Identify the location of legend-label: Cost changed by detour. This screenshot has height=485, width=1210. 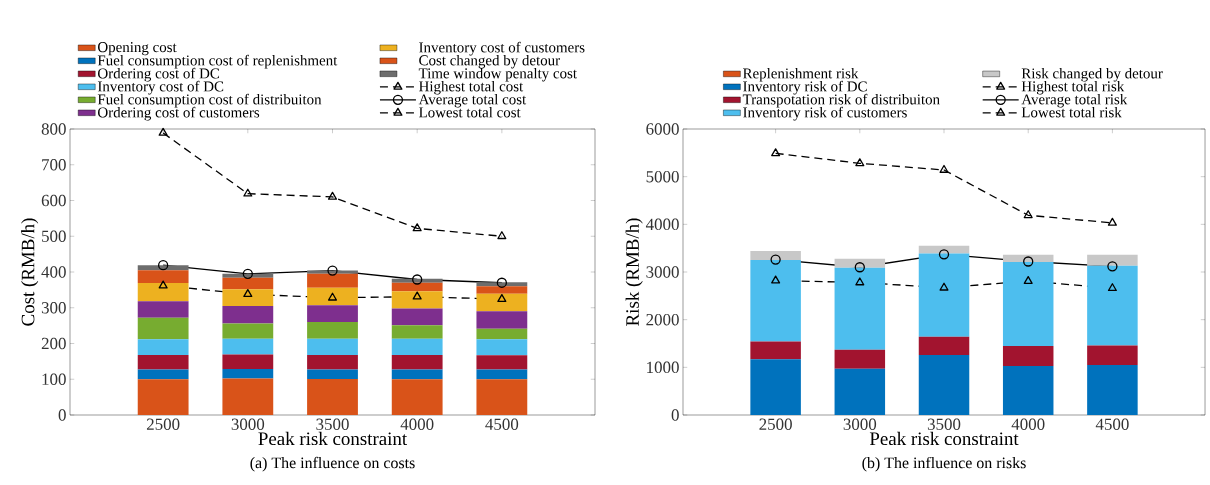
(489, 61).